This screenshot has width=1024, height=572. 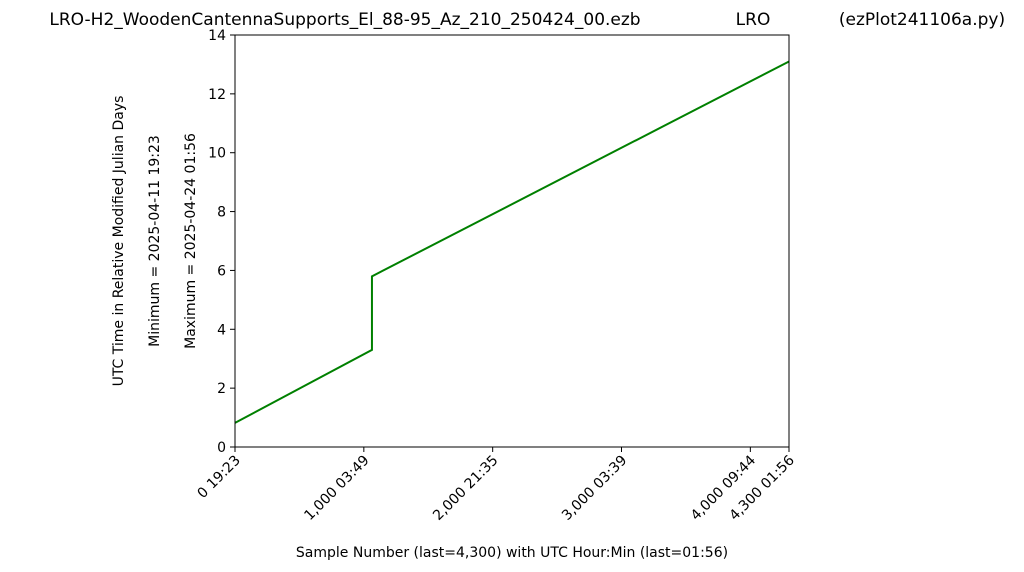 I want to click on y-tick-label: 12, so click(x=217, y=95).